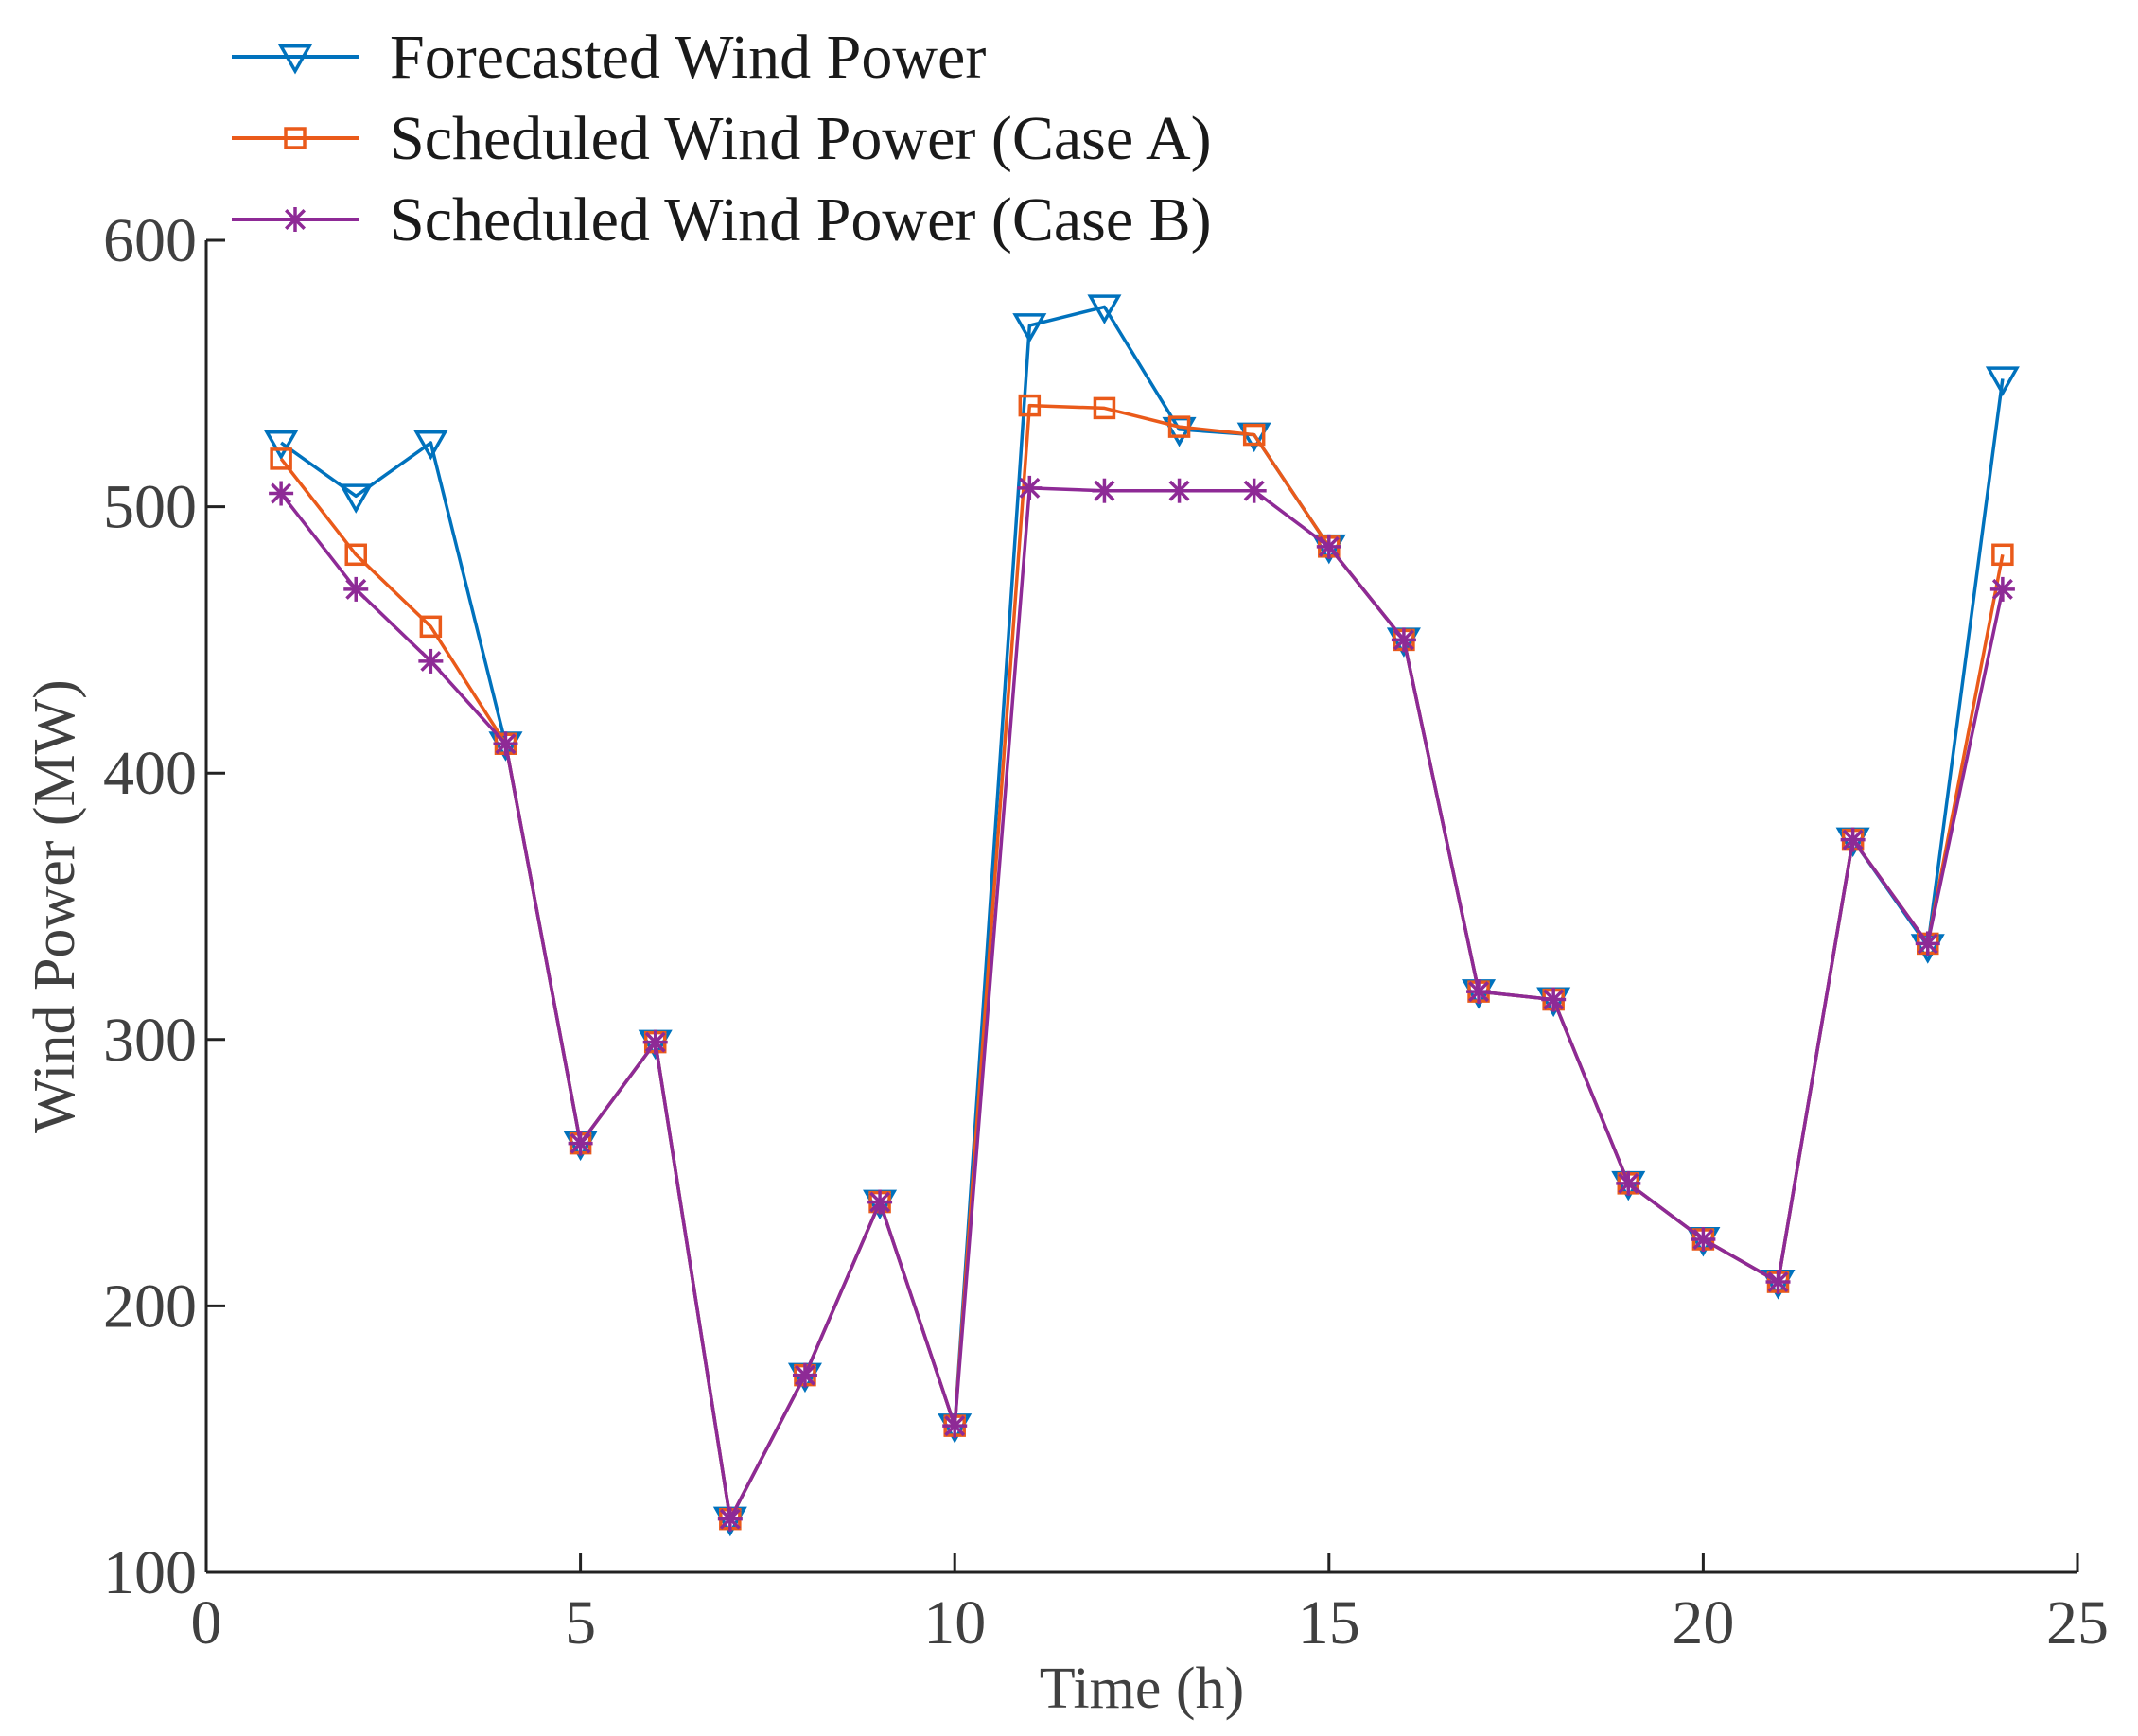  What do you see at coordinates (150, 1572) in the screenshot?
I see `y-tick-label: 100` at bounding box center [150, 1572].